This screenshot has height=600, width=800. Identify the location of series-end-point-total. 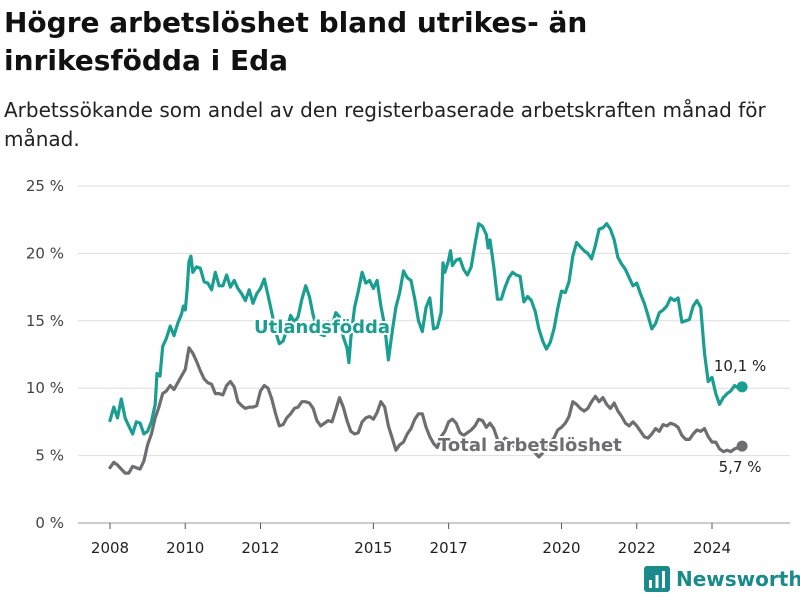
(742, 446).